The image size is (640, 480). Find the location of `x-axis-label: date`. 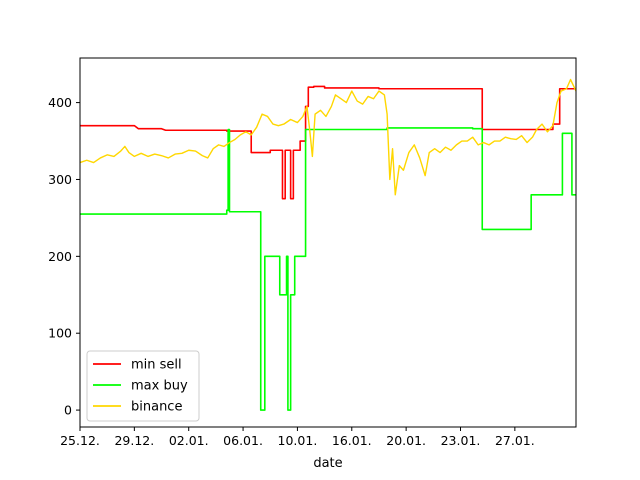

x-axis-label: date is located at coordinates (327, 463).